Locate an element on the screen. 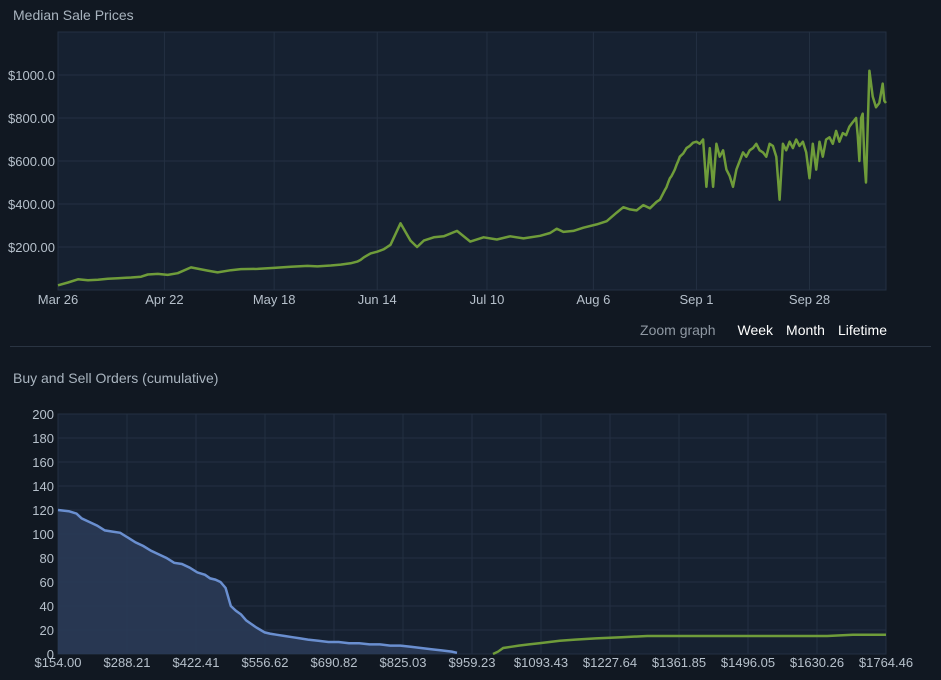  price-x-tick-label: Sep 28 is located at coordinates (809, 299).